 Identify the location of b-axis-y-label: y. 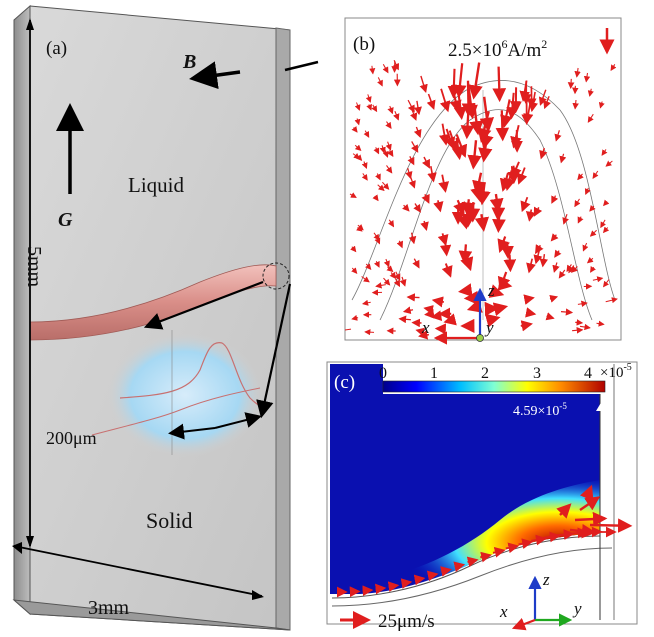
(489, 327).